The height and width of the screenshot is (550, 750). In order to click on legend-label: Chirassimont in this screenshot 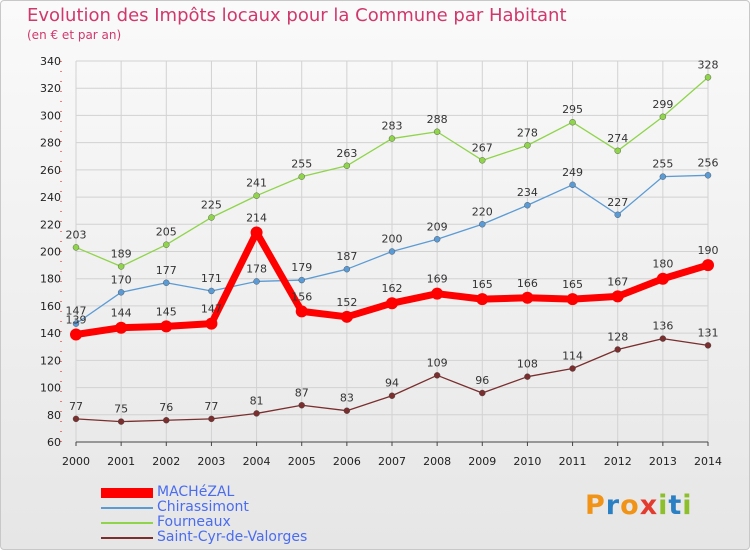, I will do `click(203, 507)`.